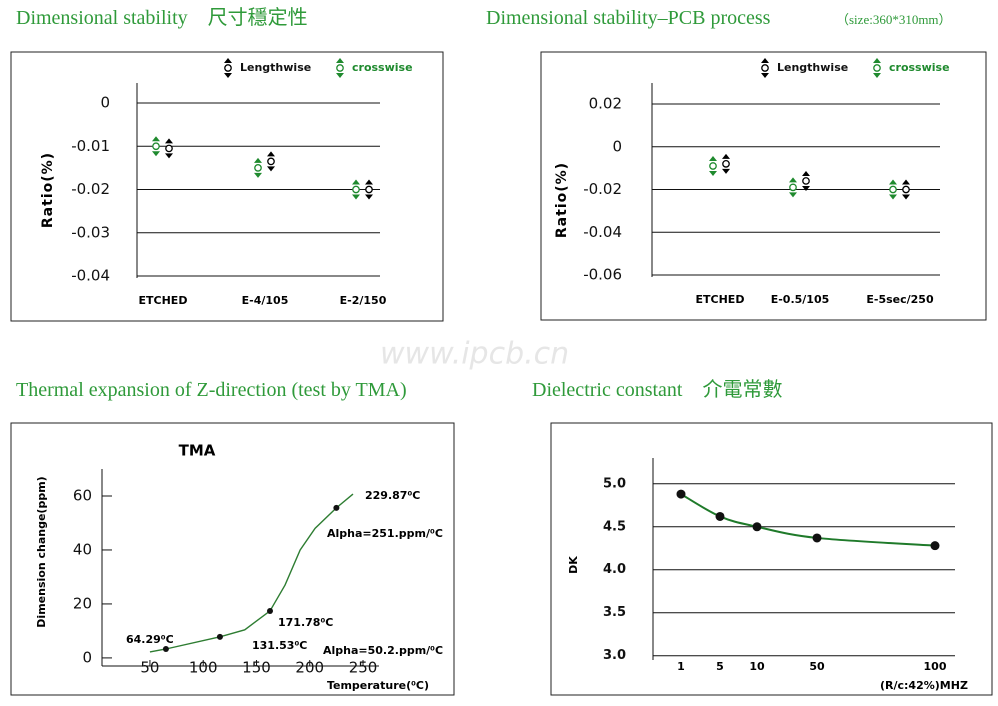 The width and height of the screenshot is (998, 706). Describe the element at coordinates (757, 666) in the screenshot. I see `x-tick-label: 10` at that location.